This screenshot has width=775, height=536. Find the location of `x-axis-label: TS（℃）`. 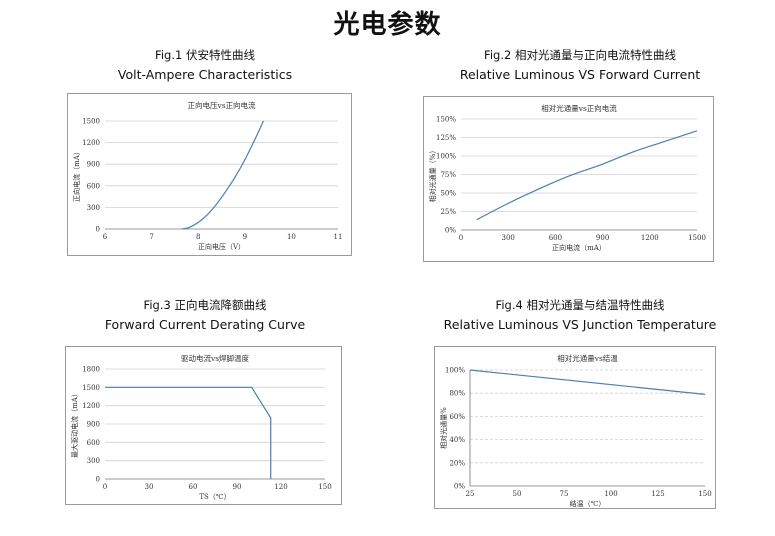

x-axis-label: TS（℃） is located at coordinates (214, 497).